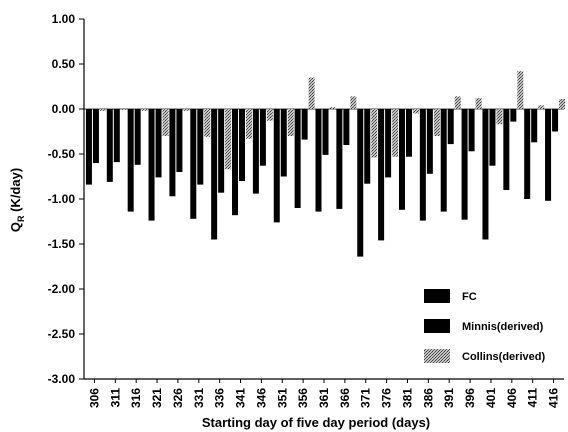 This screenshot has width=568, height=432. Describe the element at coordinates (428, 398) in the screenshot. I see `x-tick-label: 386` at that location.